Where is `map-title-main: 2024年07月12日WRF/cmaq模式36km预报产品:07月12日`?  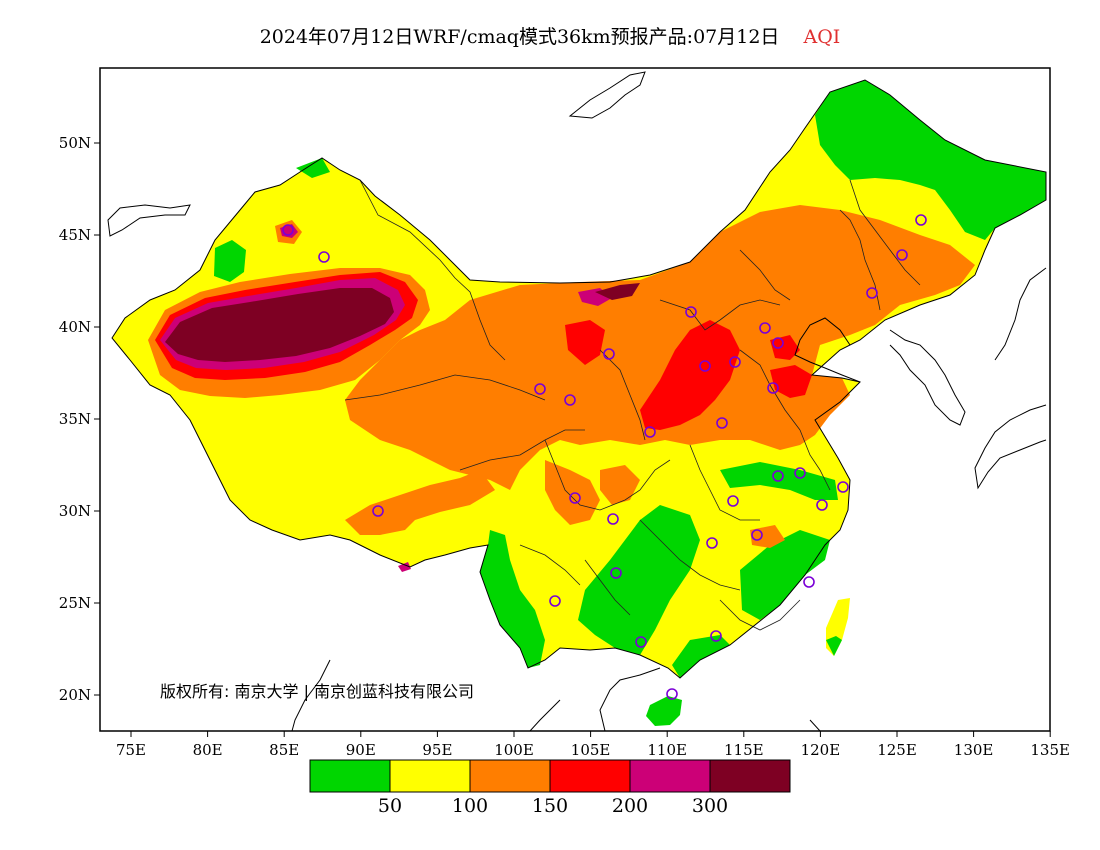
map-title-main: 2024年07月12日WRF/cmaq模式36km预报产品:07月12日 is located at coordinates (519, 37).